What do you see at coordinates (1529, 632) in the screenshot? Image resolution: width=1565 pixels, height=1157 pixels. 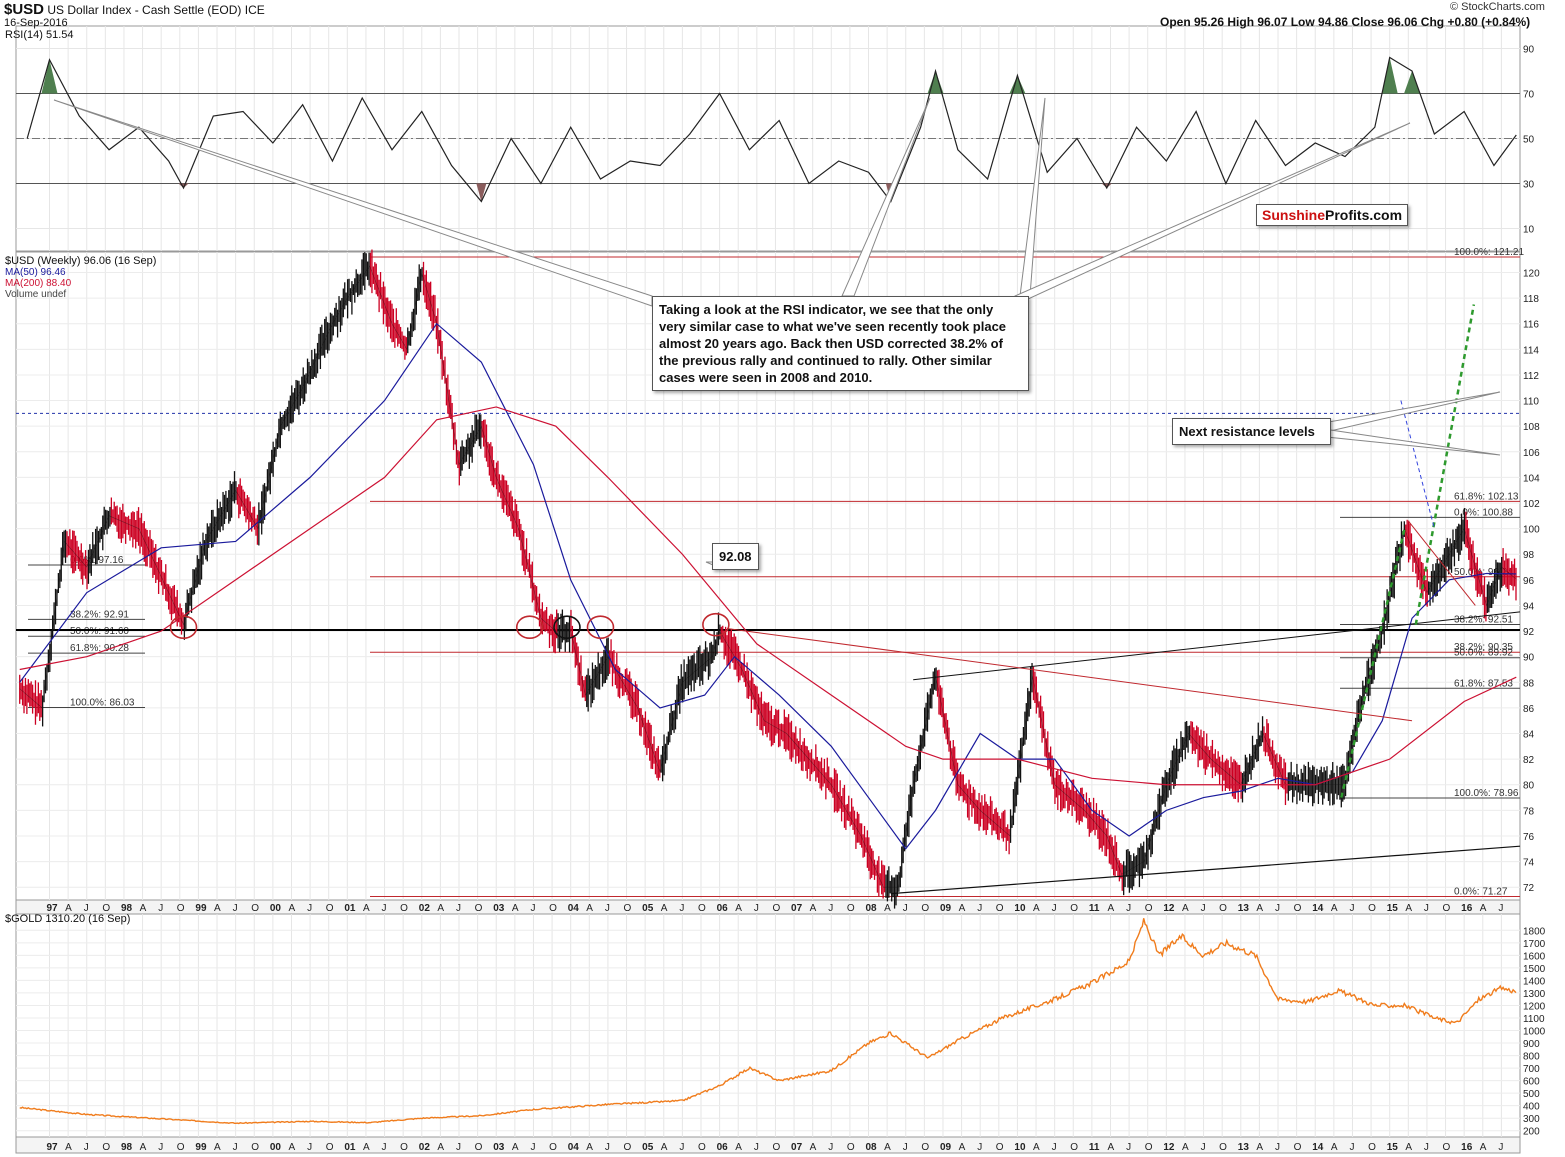 I see `price-y-tick: 92` at bounding box center [1529, 632].